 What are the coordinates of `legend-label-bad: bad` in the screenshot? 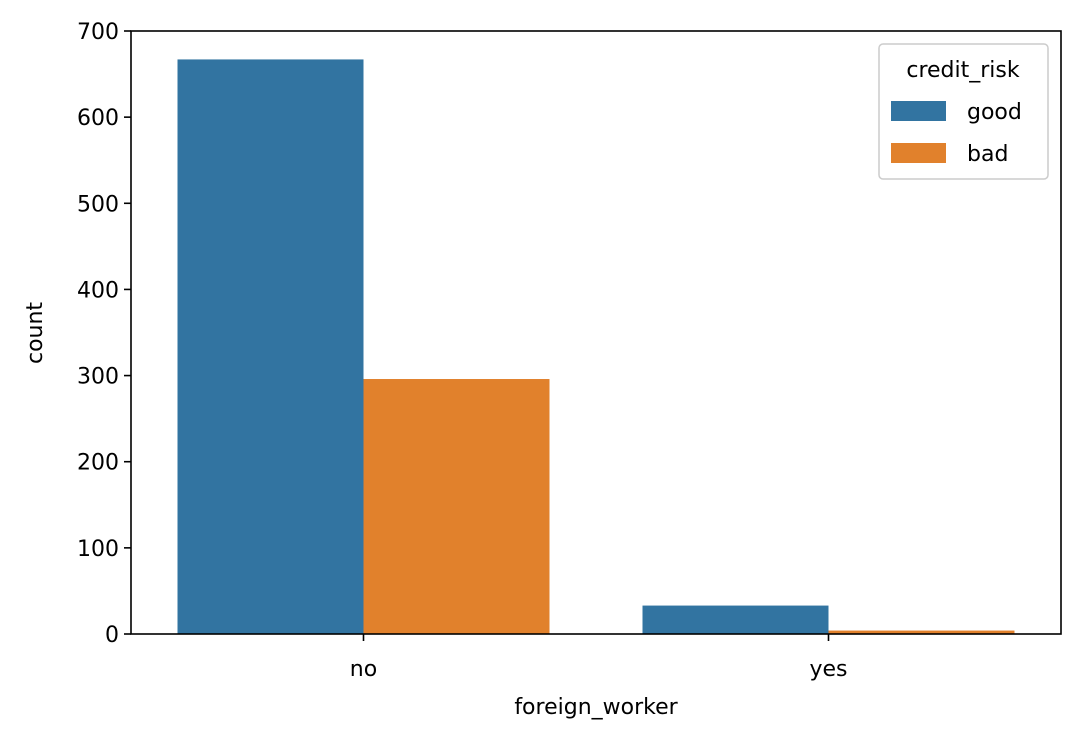 It's located at (987, 154).